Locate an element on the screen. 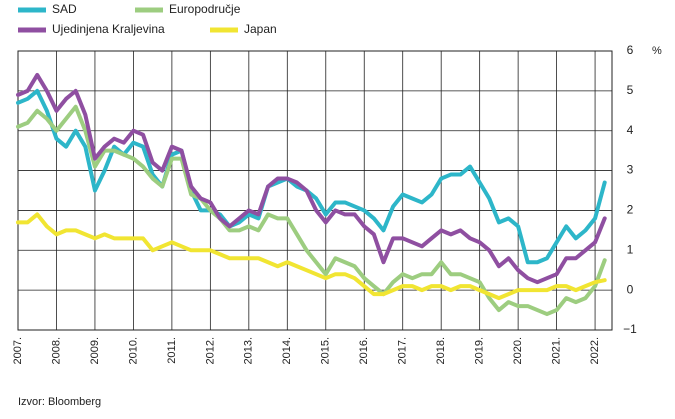 The width and height of the screenshot is (675, 419). x-tick-label: 2014. is located at coordinates (287, 351).